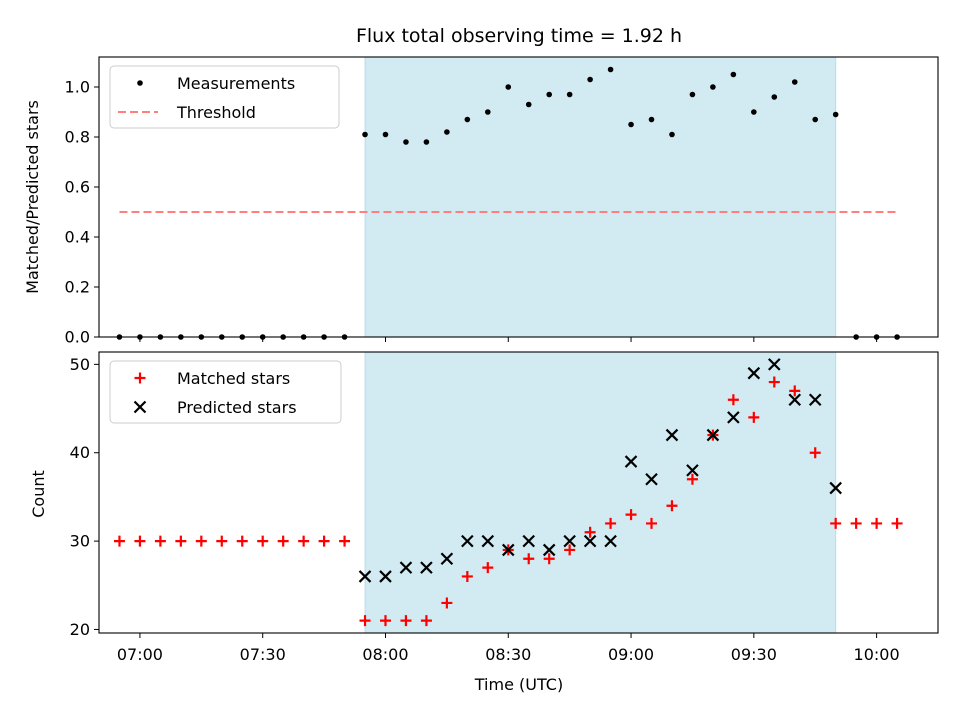 The image size is (960, 720). Describe the element at coordinates (263, 654) in the screenshot. I see `x-tick-label: 07:30` at that location.